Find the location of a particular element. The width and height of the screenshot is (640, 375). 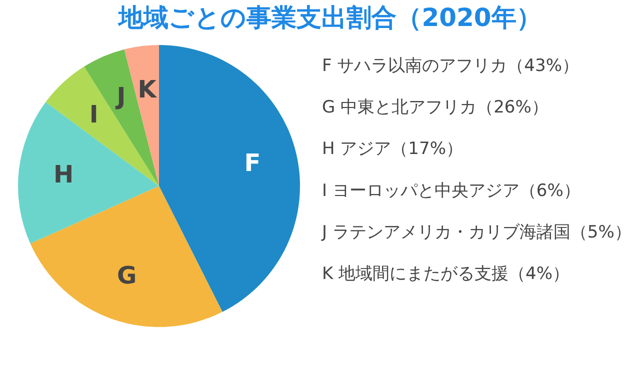

slice-label: G is located at coordinates (126, 275).